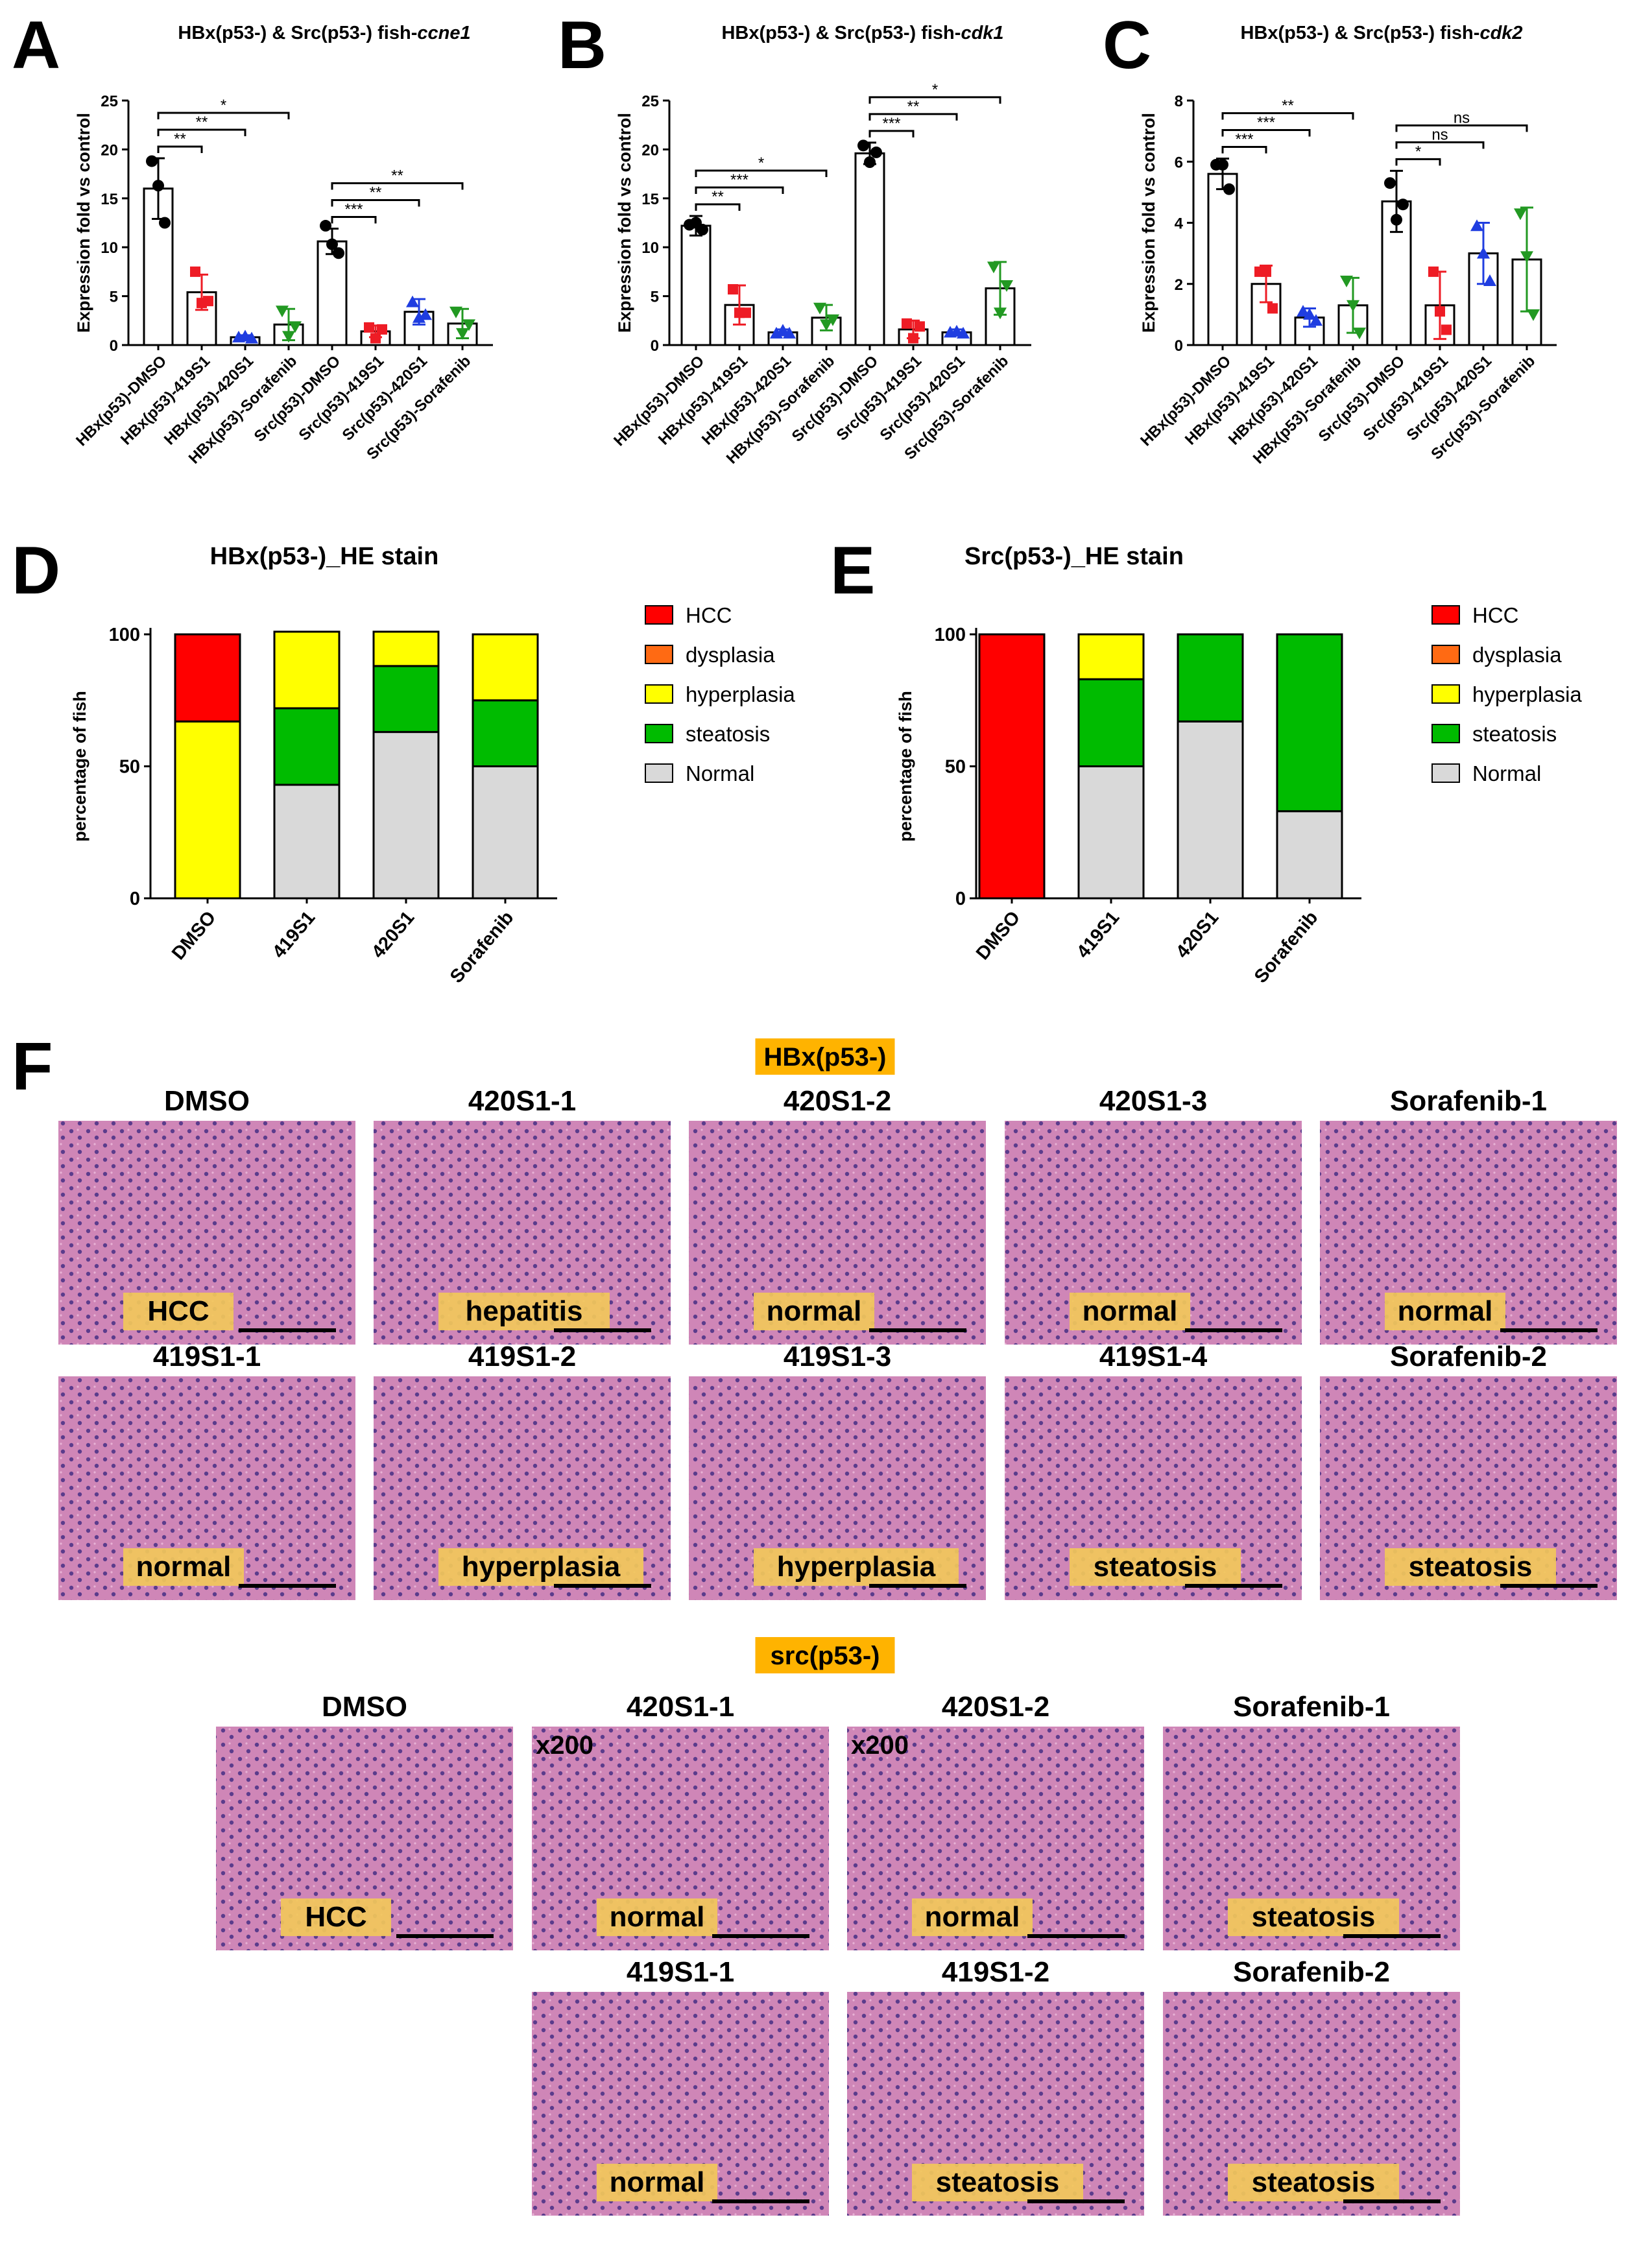 This screenshot has width=1652, height=2250. Describe the element at coordinates (1439, 134) in the screenshot. I see `significance-label: ns` at that location.